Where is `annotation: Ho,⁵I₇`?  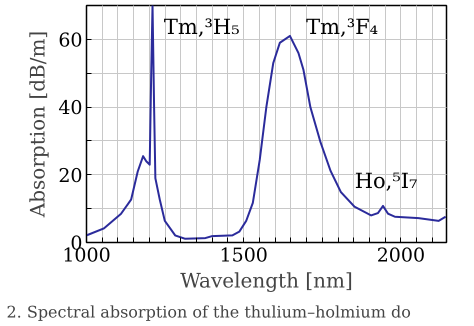
annotation: Ho,⁵I₇ is located at coordinates (386, 180).